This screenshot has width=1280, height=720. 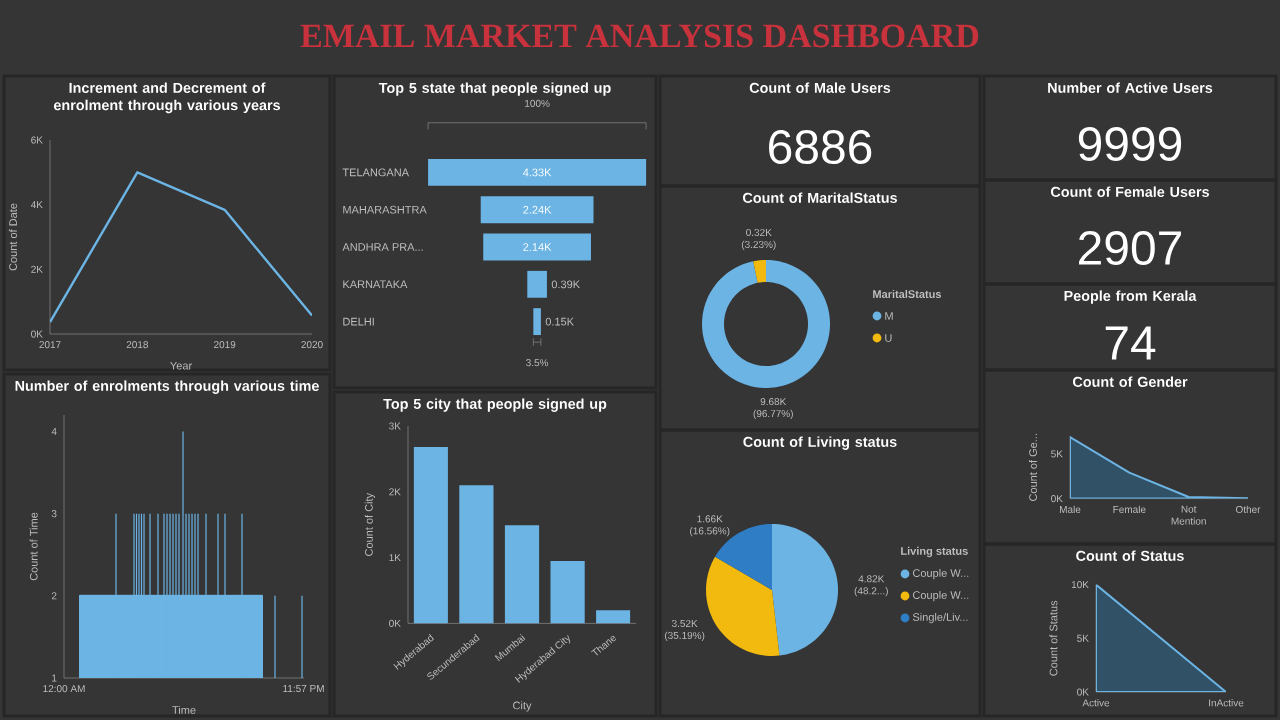 What do you see at coordinates (181, 247) in the screenshot?
I see `line-series` at bounding box center [181, 247].